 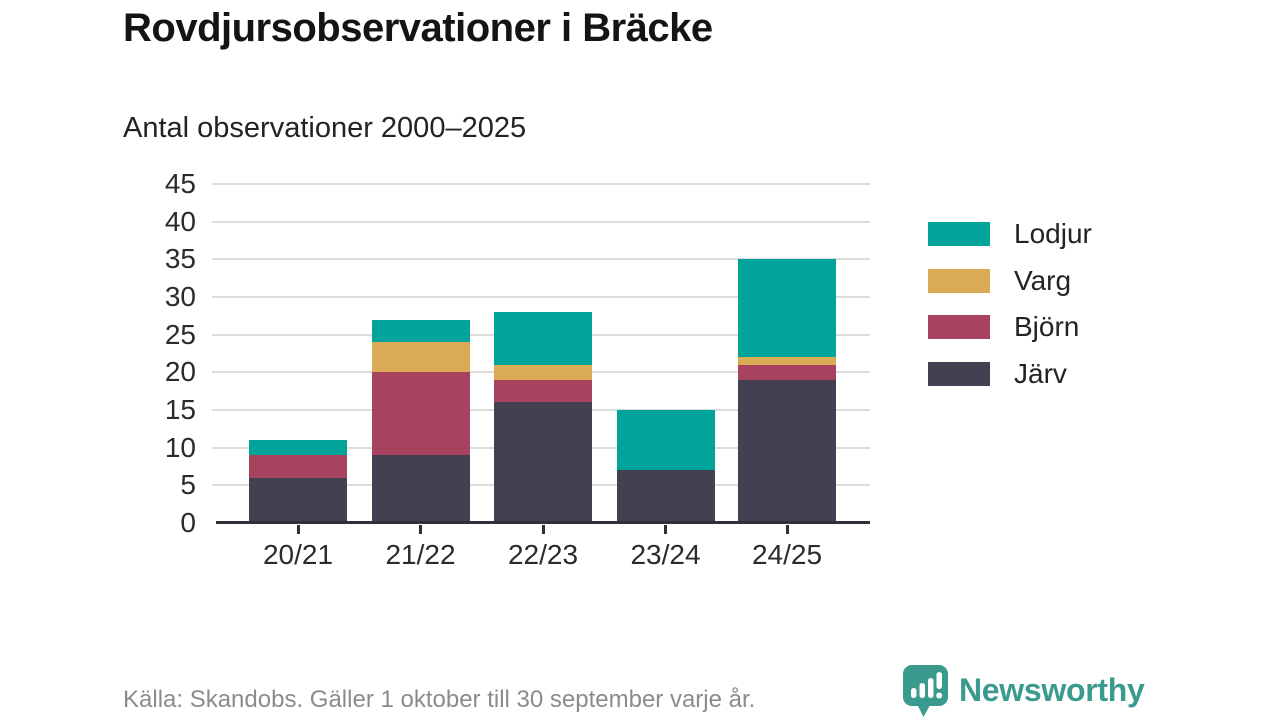 What do you see at coordinates (543, 522) in the screenshot?
I see `x-axis-line` at bounding box center [543, 522].